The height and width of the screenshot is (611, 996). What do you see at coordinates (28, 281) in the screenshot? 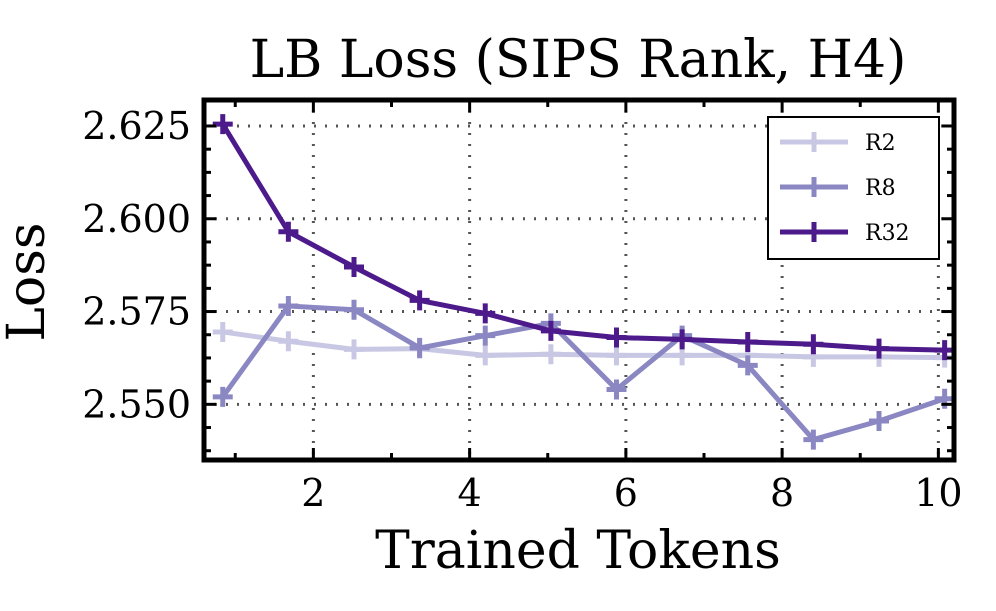
I see `y-axis-label: Loss` at bounding box center [28, 281].